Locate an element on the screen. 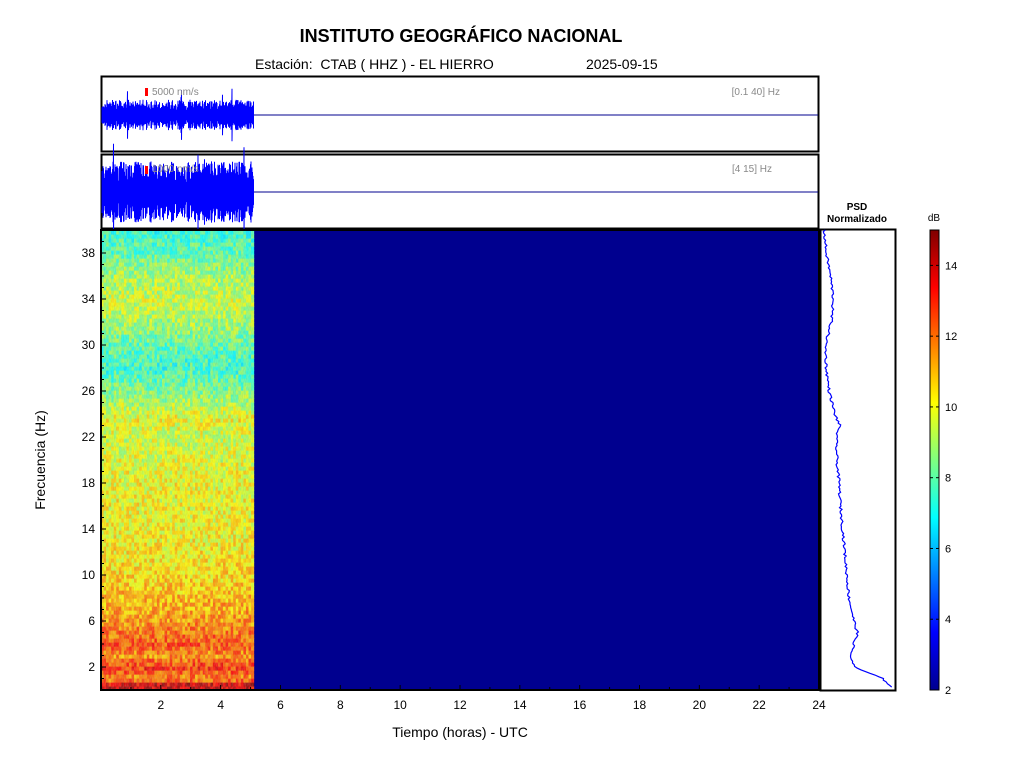 This screenshot has height=768, width=1024. psd-curve is located at coordinates (857, 458).